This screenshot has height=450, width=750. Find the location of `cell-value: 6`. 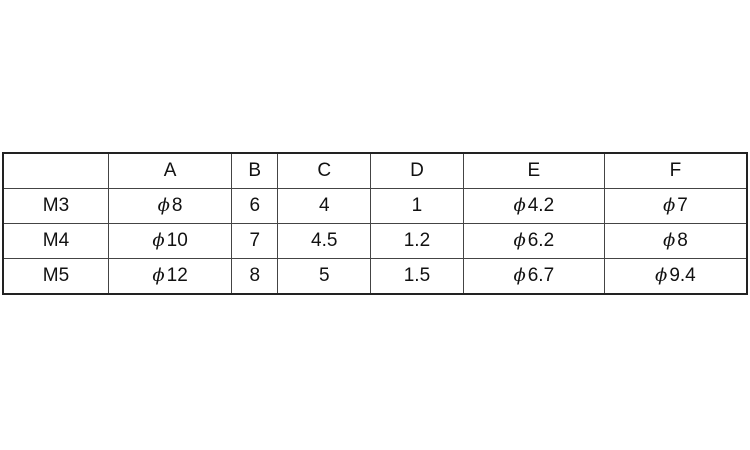

cell-value: 6 is located at coordinates (255, 205).